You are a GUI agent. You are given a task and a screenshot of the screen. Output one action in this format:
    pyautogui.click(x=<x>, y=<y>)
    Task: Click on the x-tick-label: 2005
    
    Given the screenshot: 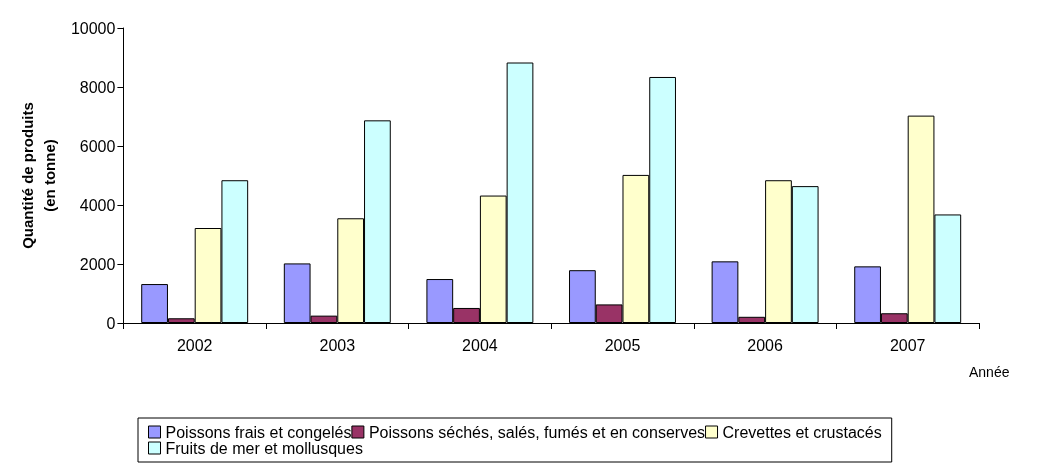 What is the action you would take?
    pyautogui.click(x=622, y=345)
    